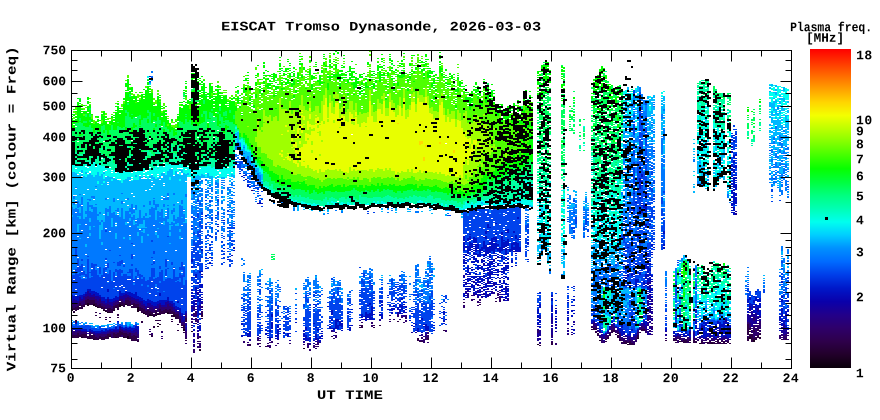  I want to click on svg-text: 400, so click(55, 137).